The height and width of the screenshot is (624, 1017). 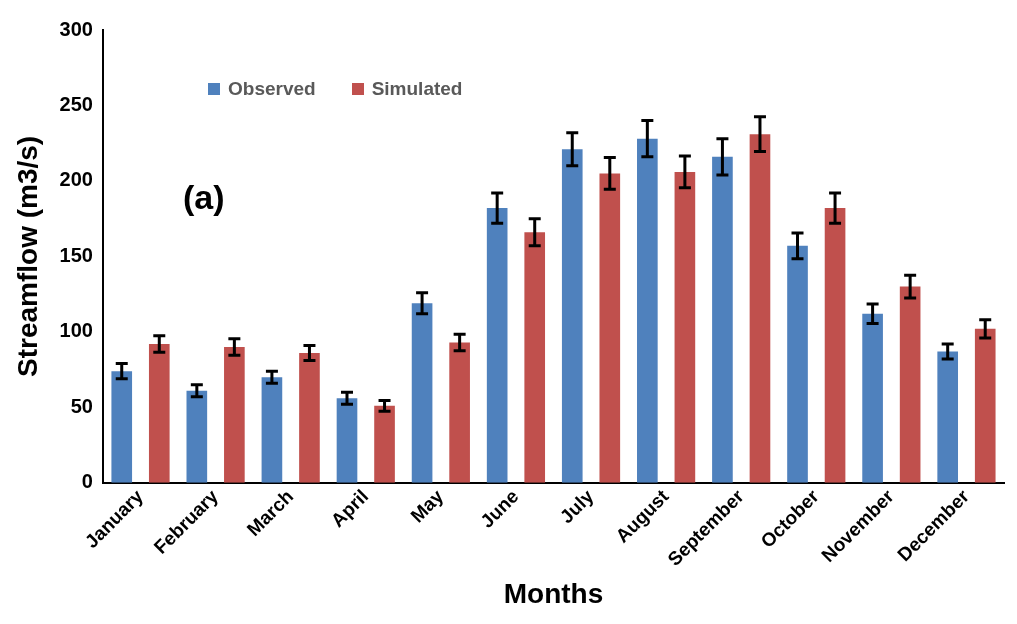 What do you see at coordinates (76, 28) in the screenshot?
I see `y-tick-label: 300` at bounding box center [76, 28].